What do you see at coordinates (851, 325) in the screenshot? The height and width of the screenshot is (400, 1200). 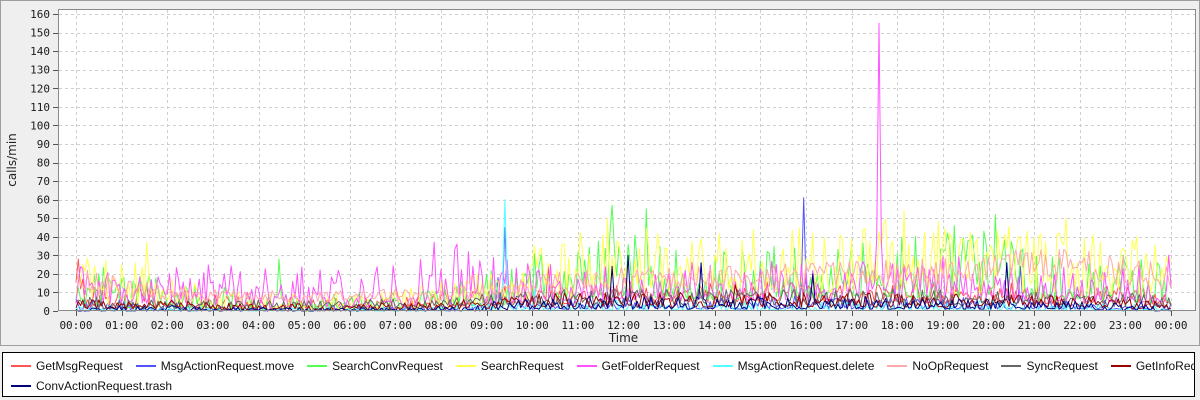 I see `x-tick-label: 17:00` at bounding box center [851, 325].